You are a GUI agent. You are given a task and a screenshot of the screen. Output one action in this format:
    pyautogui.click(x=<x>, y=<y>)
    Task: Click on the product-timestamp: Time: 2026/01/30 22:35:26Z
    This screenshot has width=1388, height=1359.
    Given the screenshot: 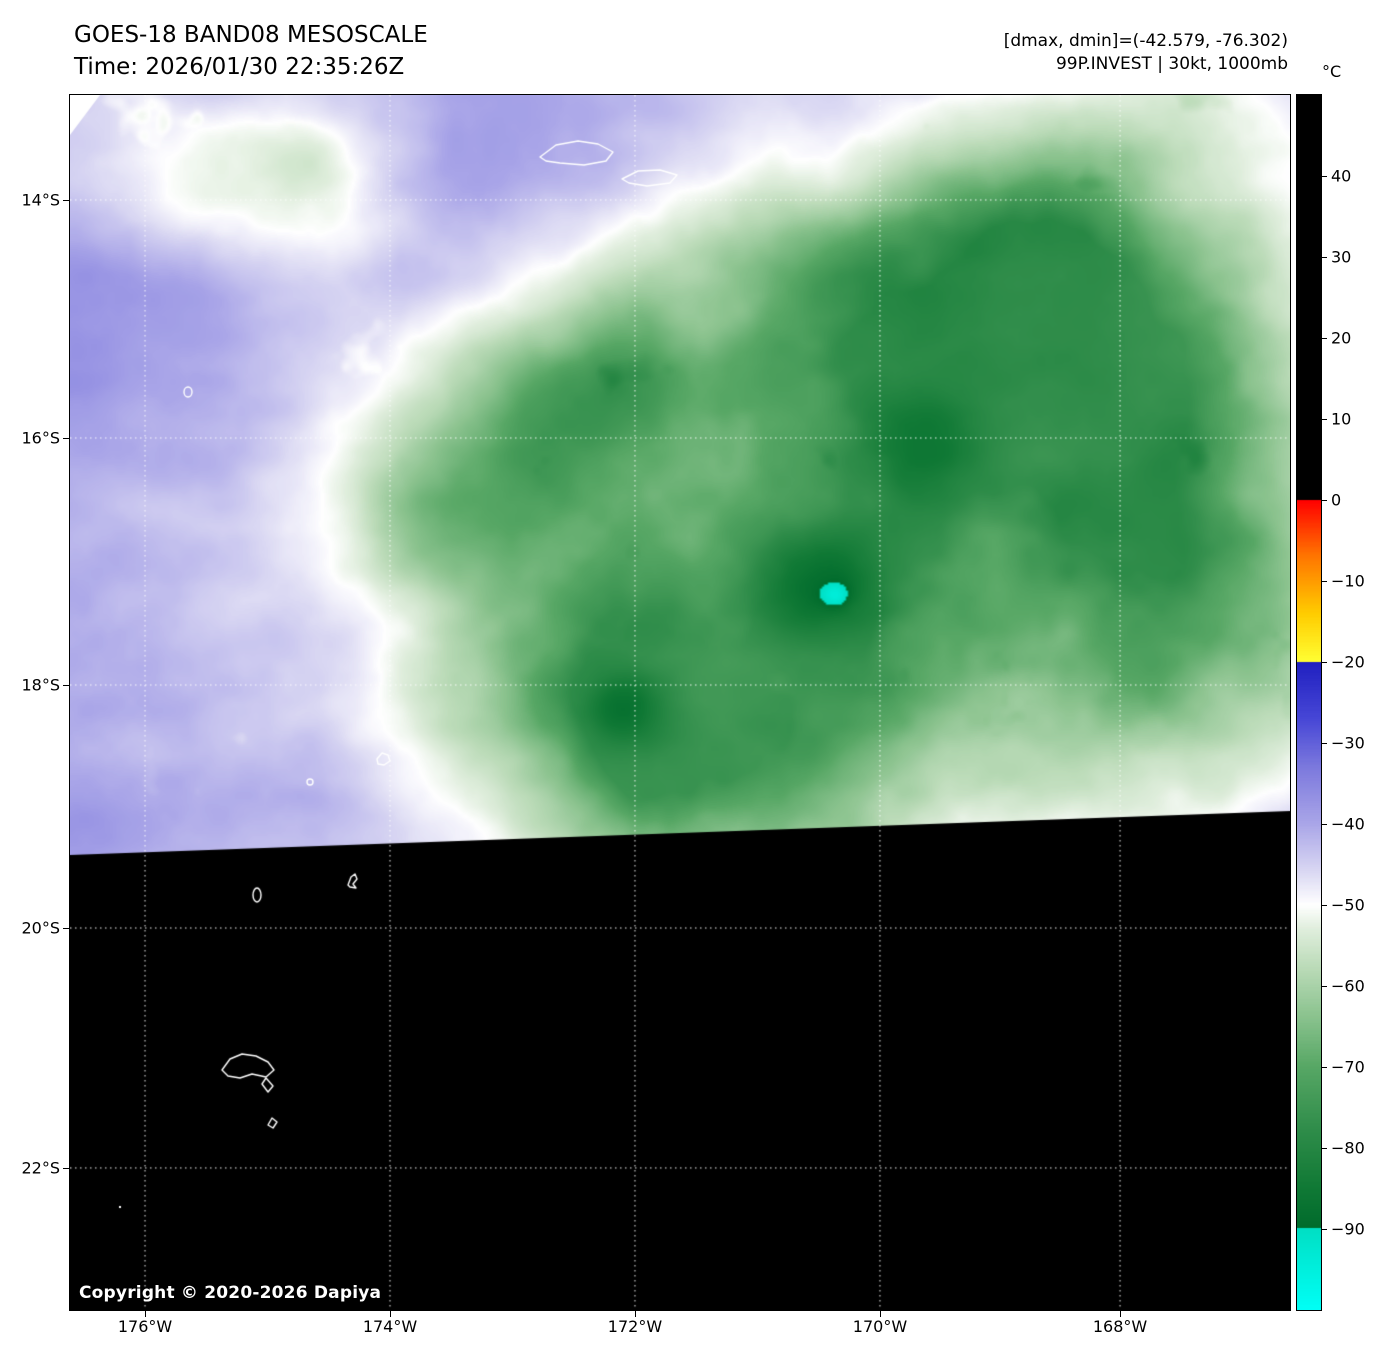 What is the action you would take?
    pyautogui.click(x=239, y=67)
    